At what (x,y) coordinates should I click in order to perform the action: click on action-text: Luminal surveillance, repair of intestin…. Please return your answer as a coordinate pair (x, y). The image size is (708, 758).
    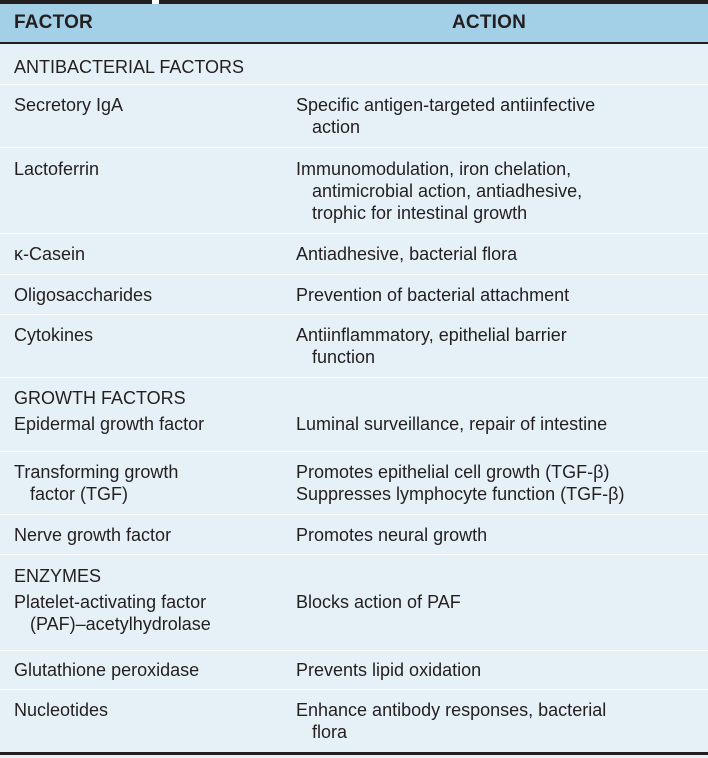
    Looking at the image, I should click on (452, 424).